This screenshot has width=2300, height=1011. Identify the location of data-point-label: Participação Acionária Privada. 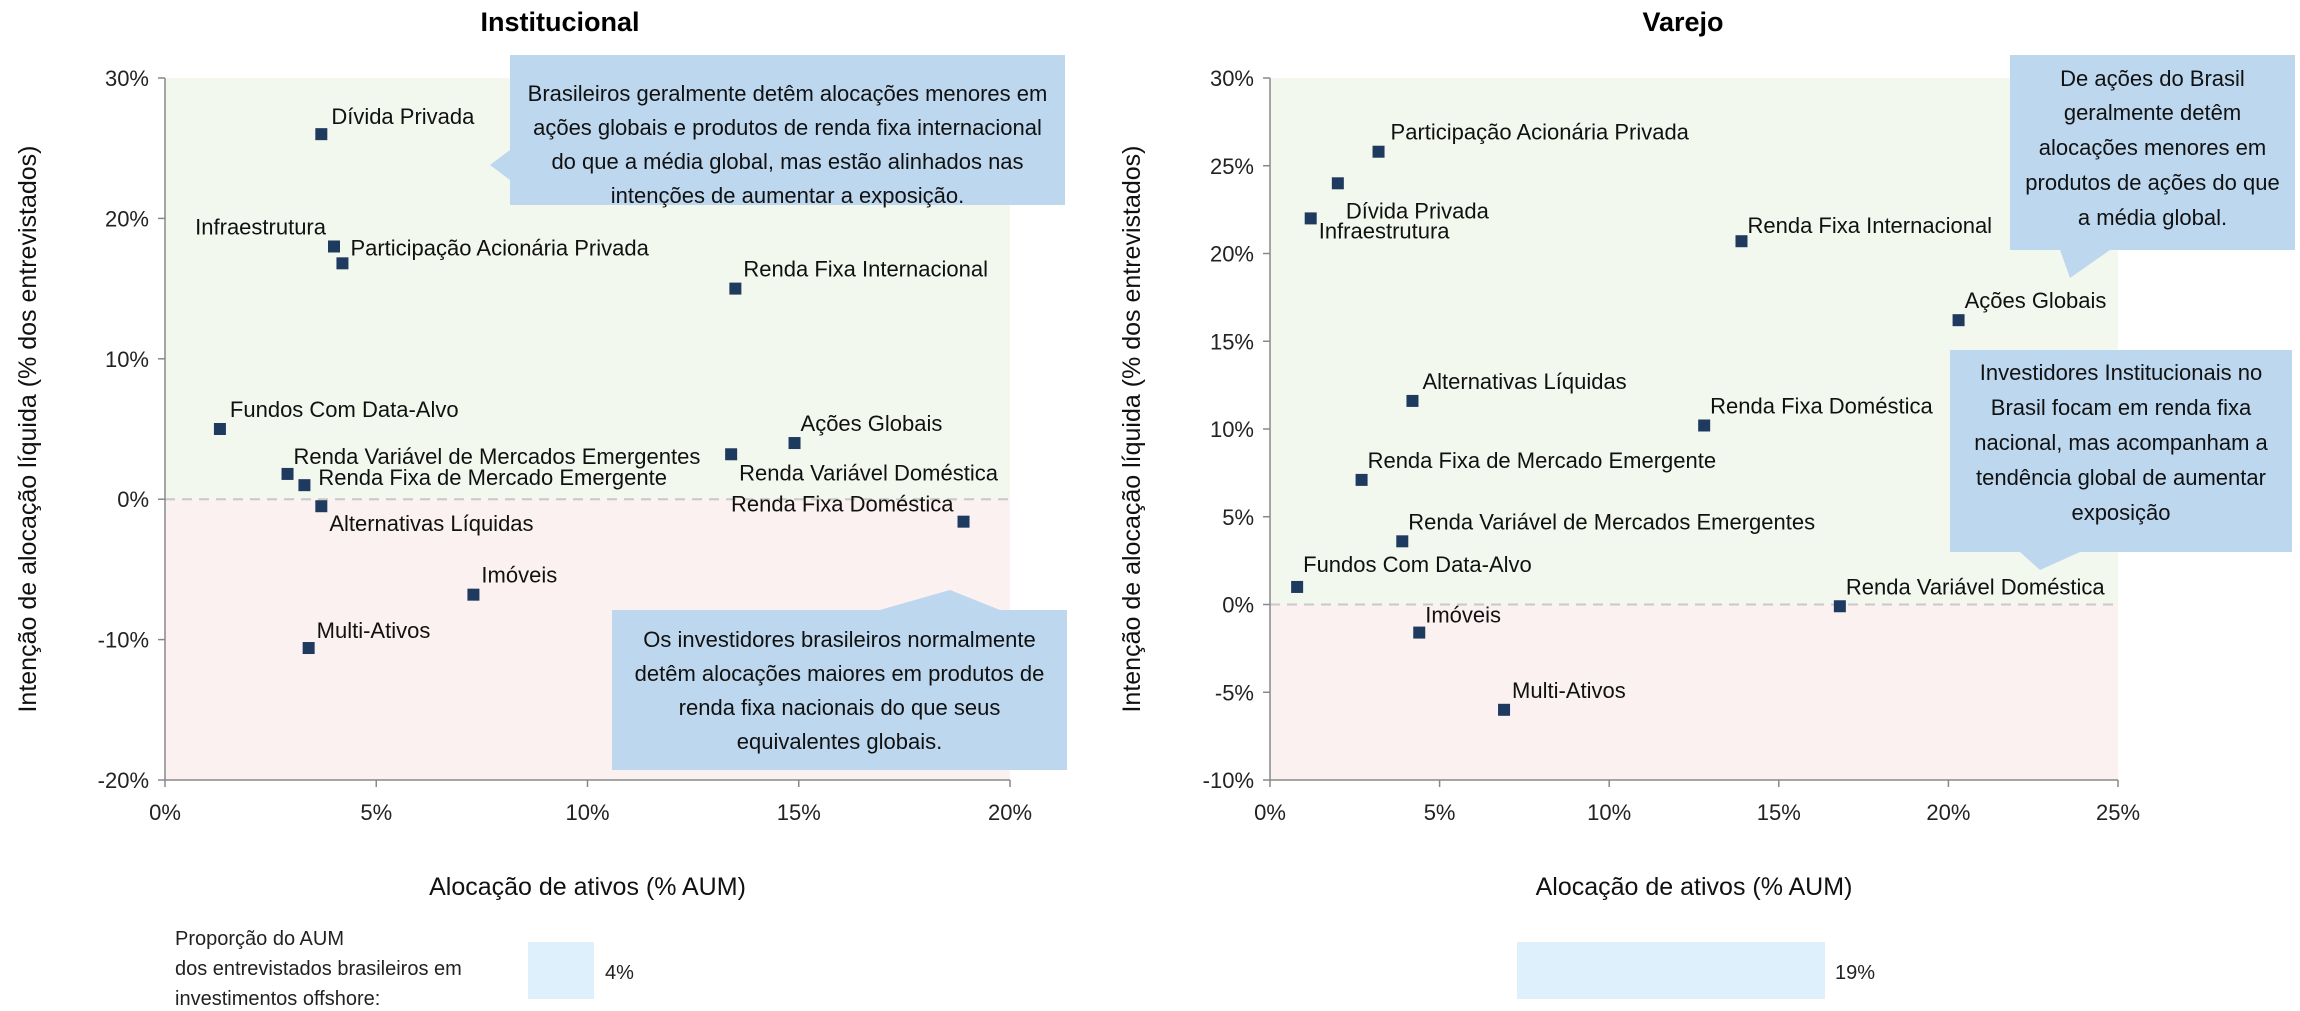
(499, 247).